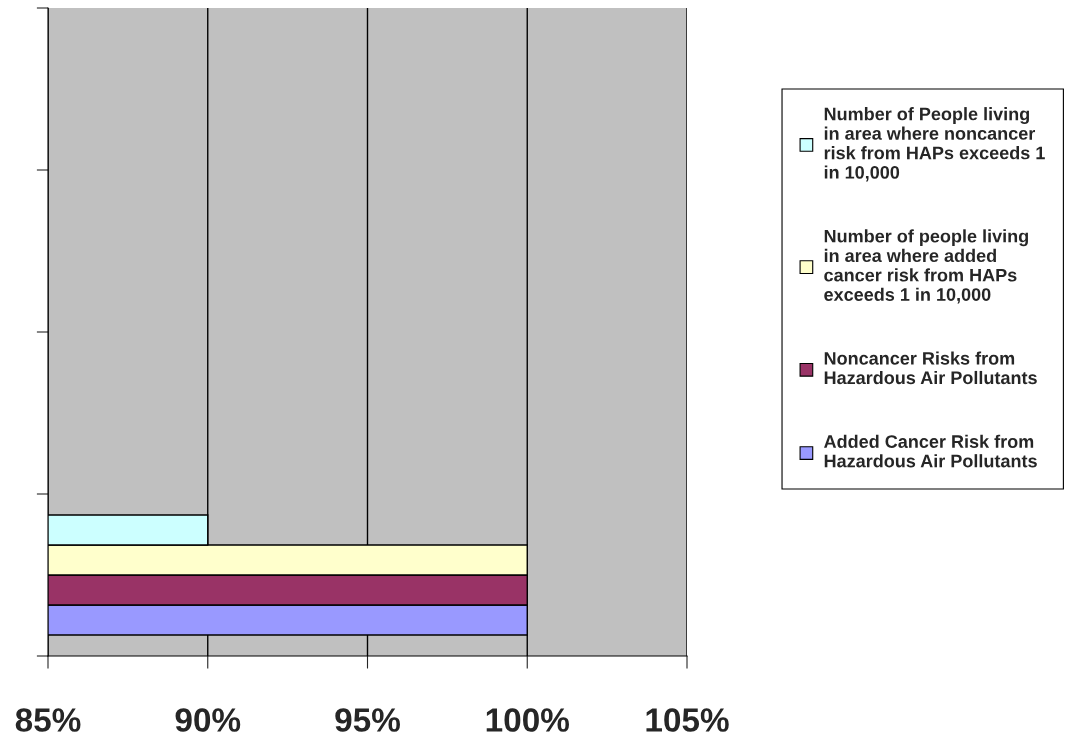  Describe the element at coordinates (934, 144) in the screenshot. I see `legend-label: Number of People living in area where noncancer risk from HAPs exceeds 1 in 10,000` at that location.